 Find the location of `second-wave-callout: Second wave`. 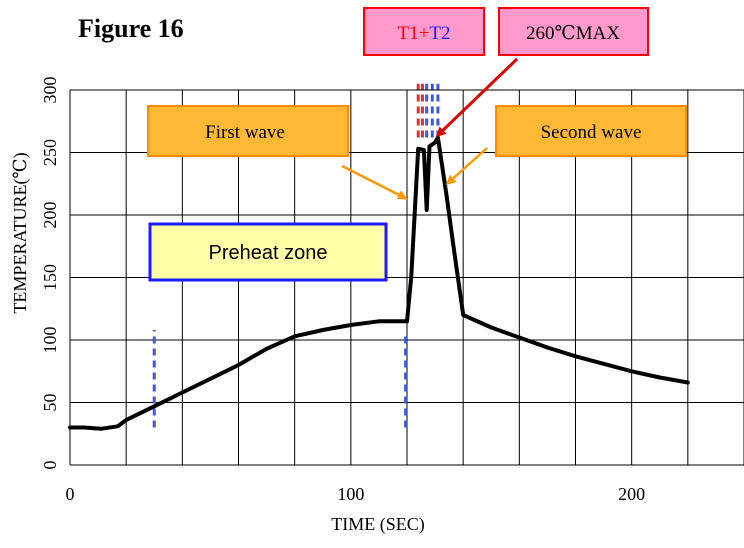

second-wave-callout: Second wave is located at coordinates (591, 131).